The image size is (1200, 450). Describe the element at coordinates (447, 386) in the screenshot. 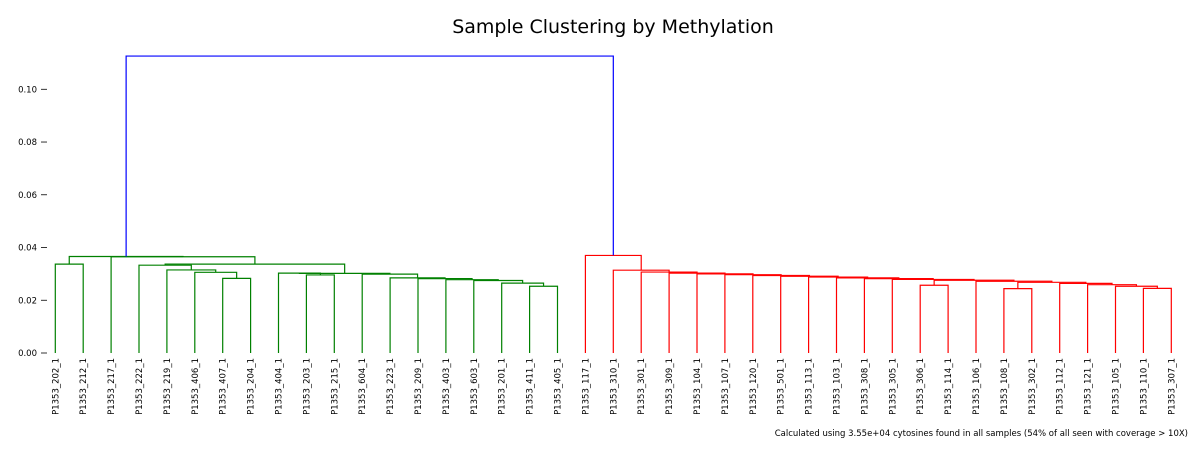

I see `leaf-label: P1353_403_1` at that location.